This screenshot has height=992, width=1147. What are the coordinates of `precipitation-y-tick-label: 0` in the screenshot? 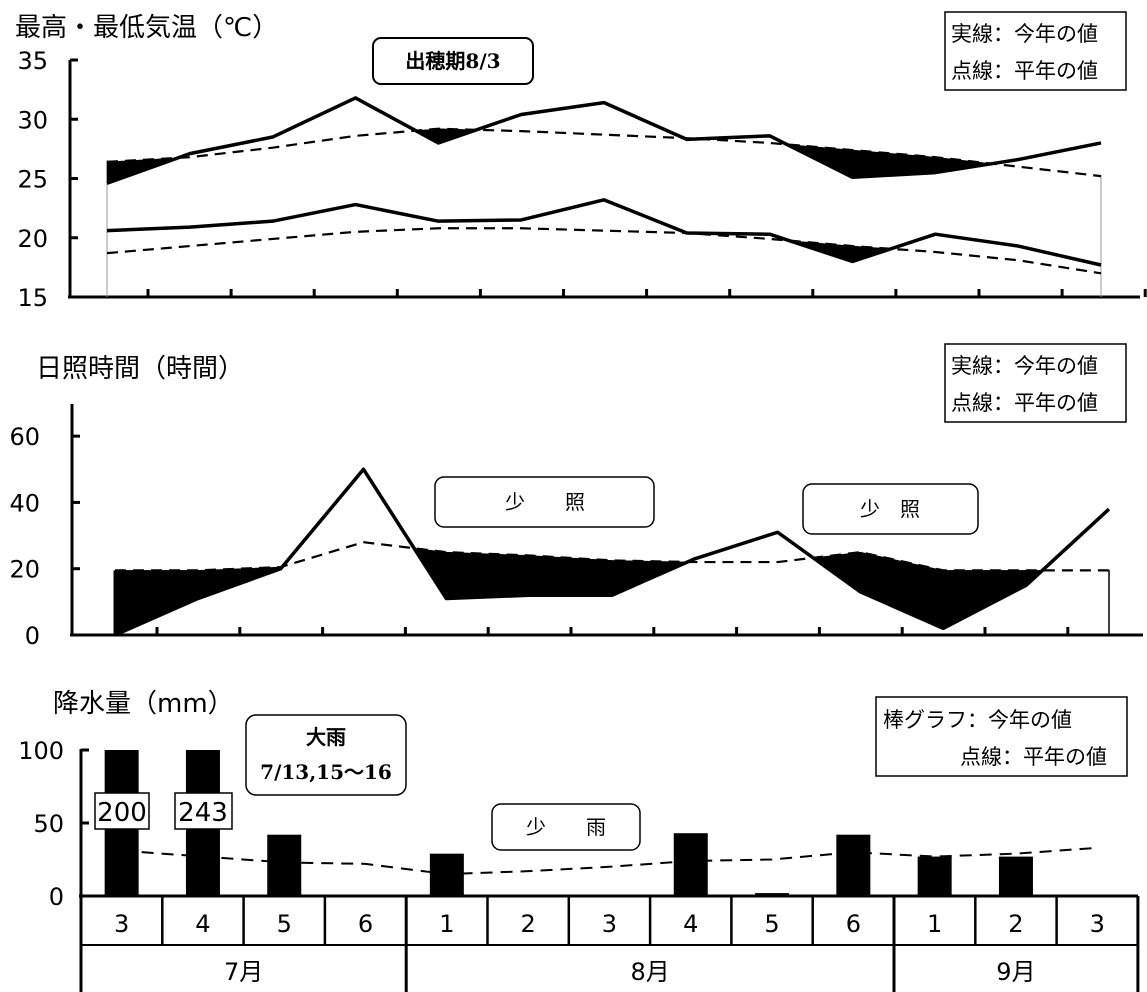 It's located at (56, 897).